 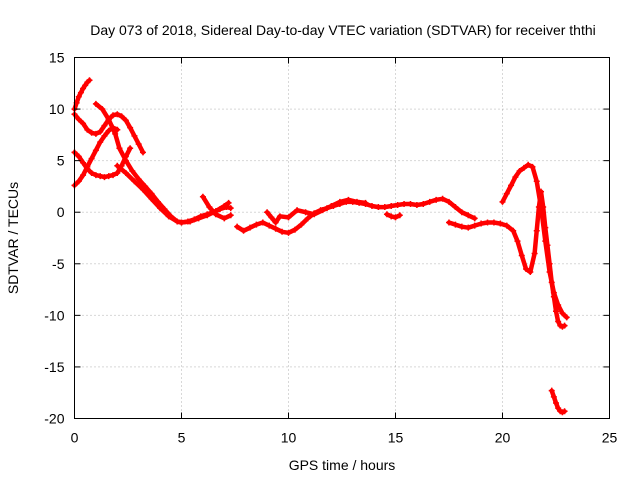 What do you see at coordinates (396, 438) in the screenshot?
I see `x-tick-label: 15` at bounding box center [396, 438].